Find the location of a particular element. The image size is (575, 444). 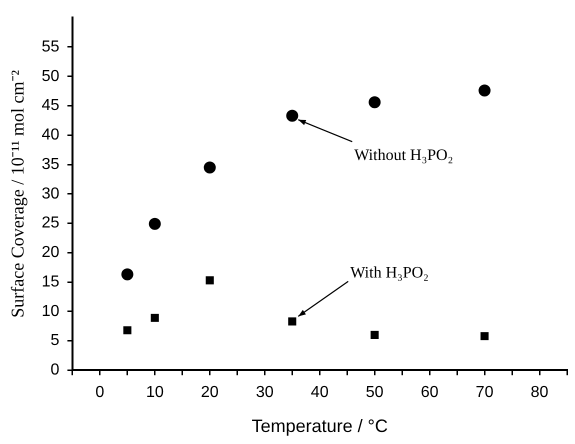

y-tick-label: 10 is located at coordinates (51, 311).